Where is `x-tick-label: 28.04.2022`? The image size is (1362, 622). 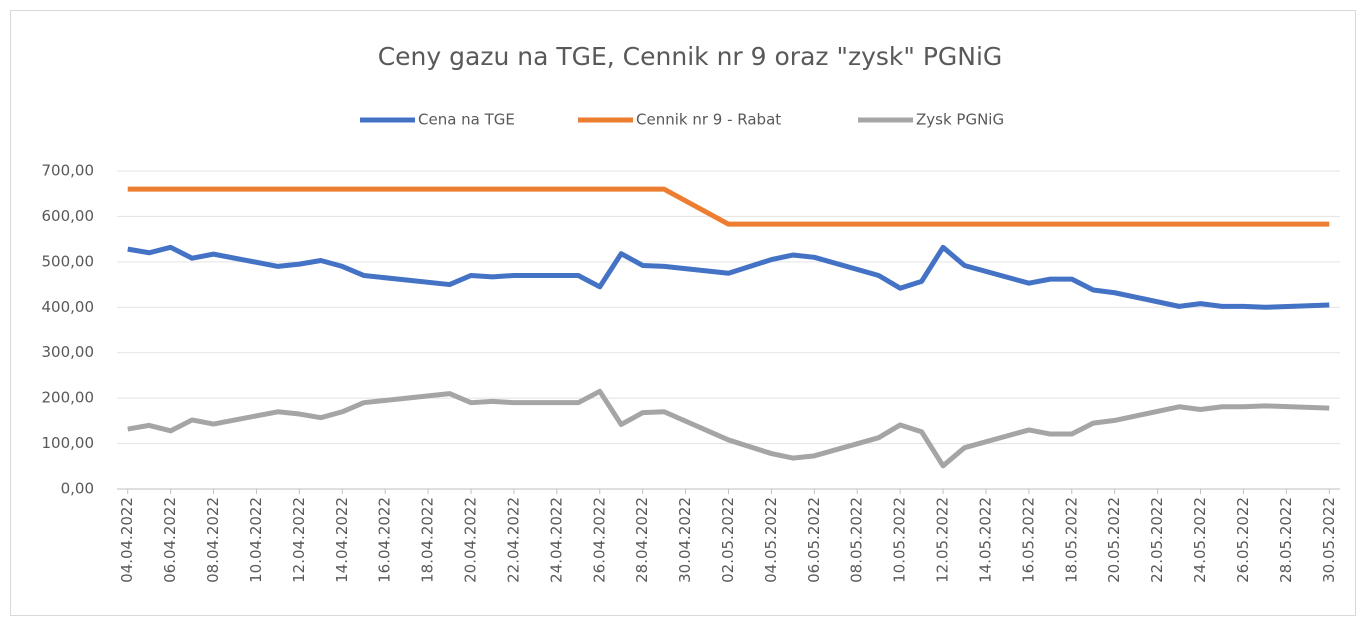 x-tick-label: 28.04.2022 is located at coordinates (642, 540).